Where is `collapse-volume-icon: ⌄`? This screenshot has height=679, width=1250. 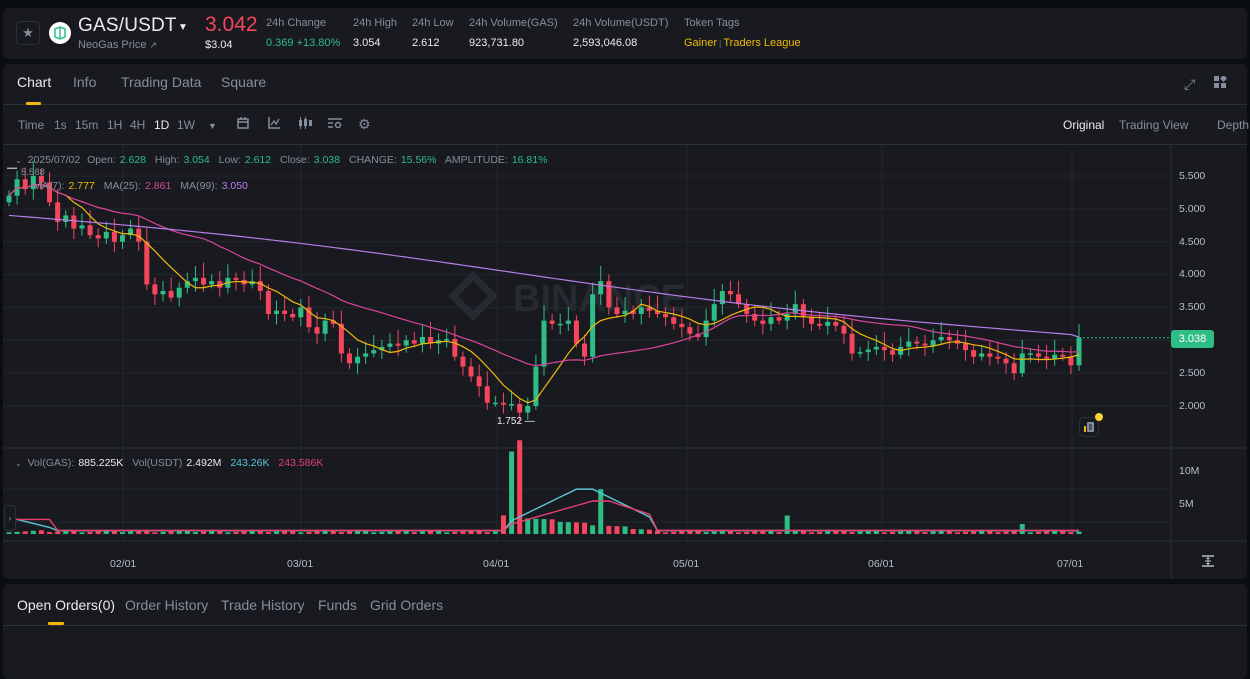
collapse-volume-icon: ⌄ is located at coordinates (18, 463).